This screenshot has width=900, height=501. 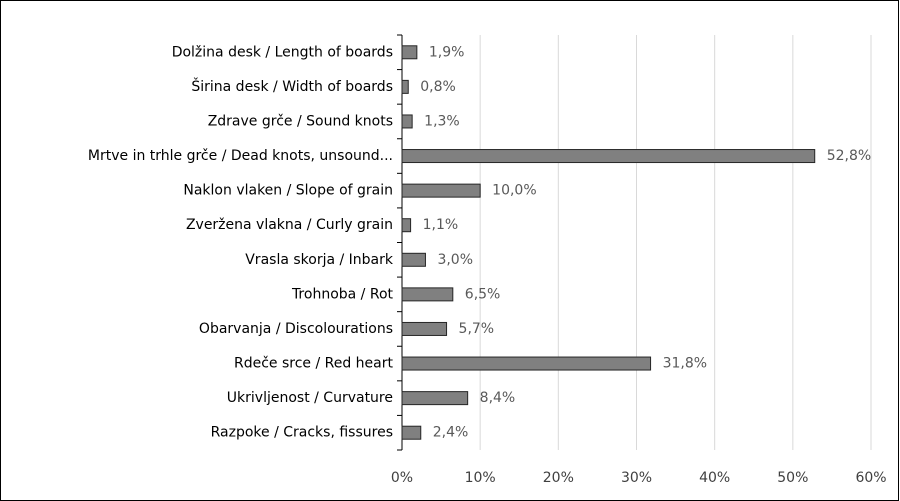 What do you see at coordinates (870, 478) in the screenshot?
I see `x-tick-label: 60%` at bounding box center [870, 478].